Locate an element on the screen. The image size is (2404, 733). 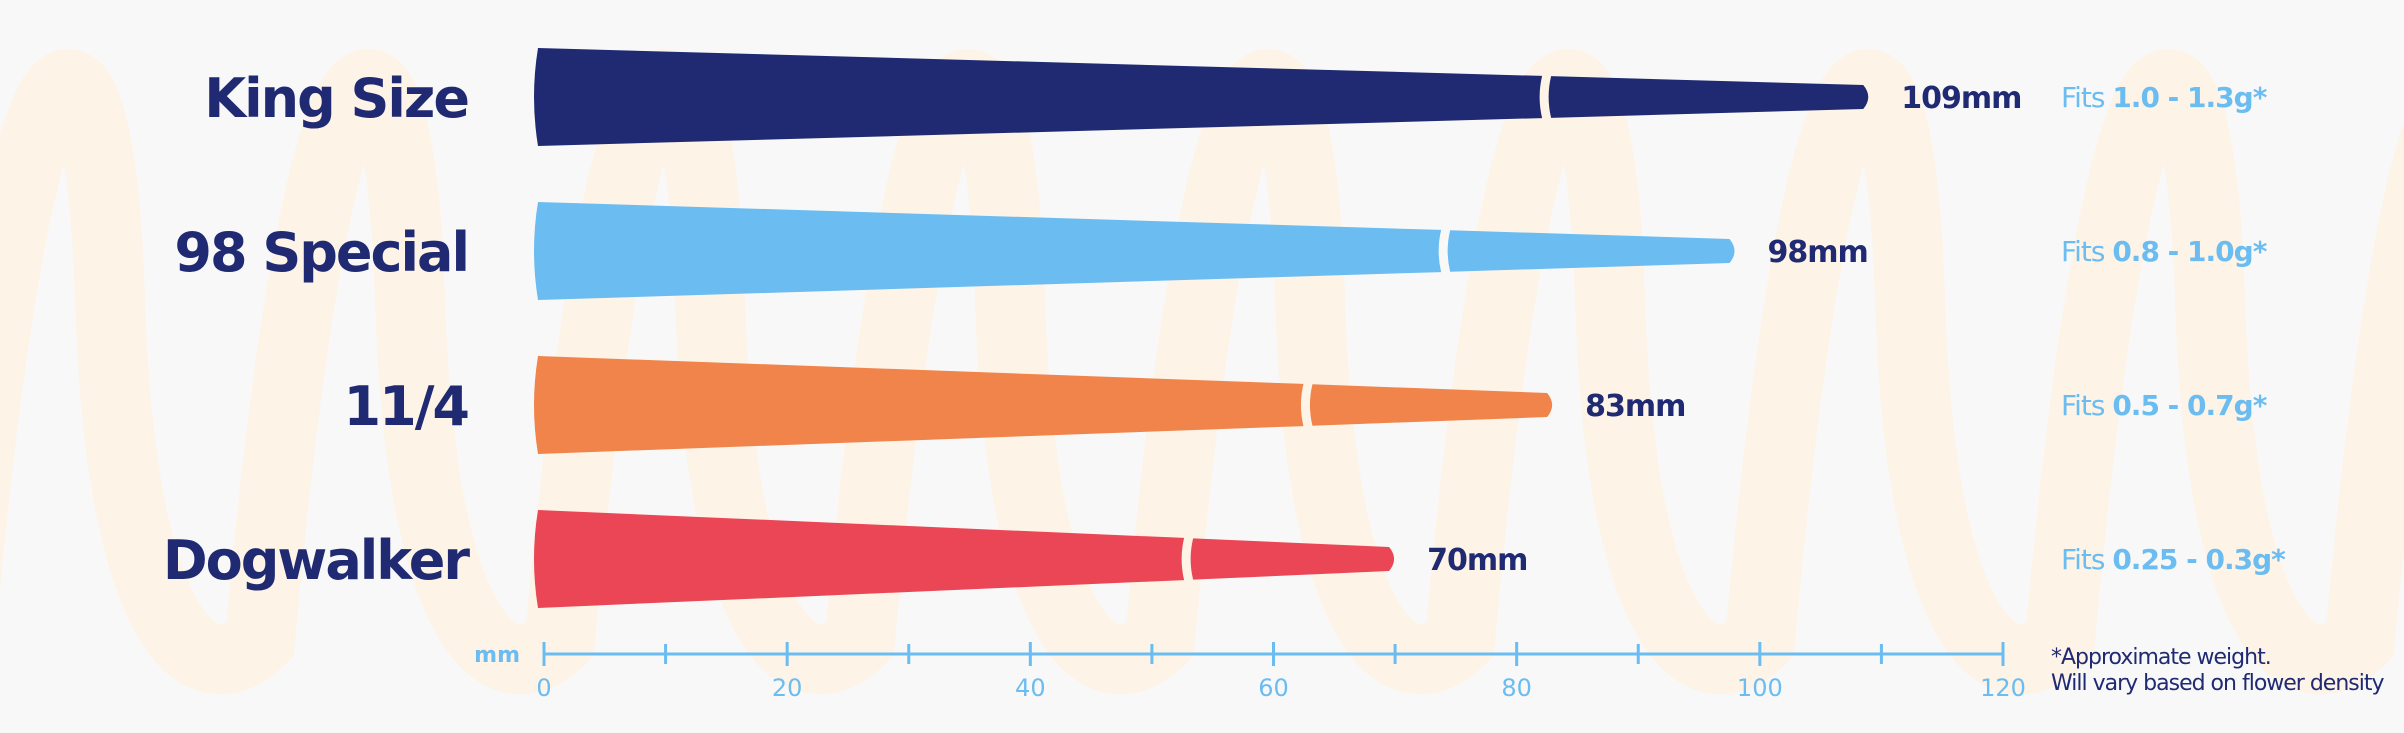
footnote-line: *Approximate weight. is located at coordinates (2161, 657).